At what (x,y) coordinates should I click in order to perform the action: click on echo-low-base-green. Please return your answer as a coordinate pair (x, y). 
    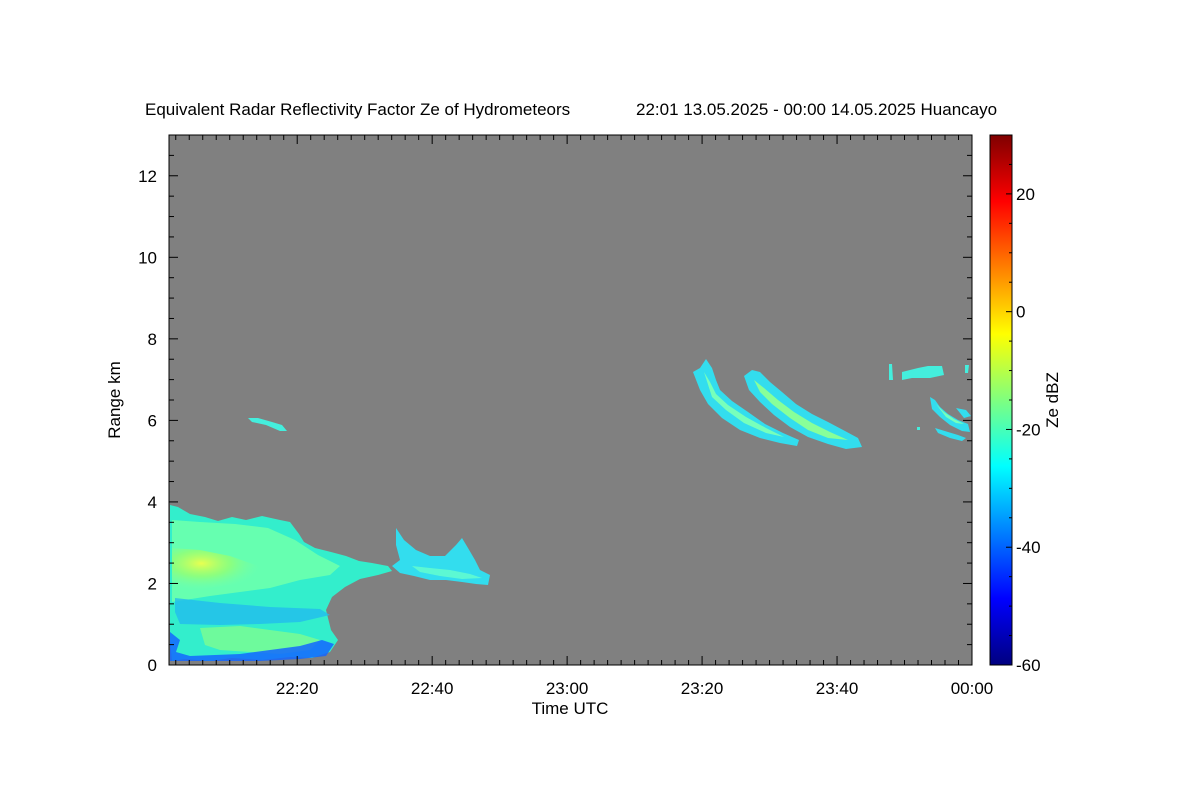
    Looking at the image, I should click on (260, 640).